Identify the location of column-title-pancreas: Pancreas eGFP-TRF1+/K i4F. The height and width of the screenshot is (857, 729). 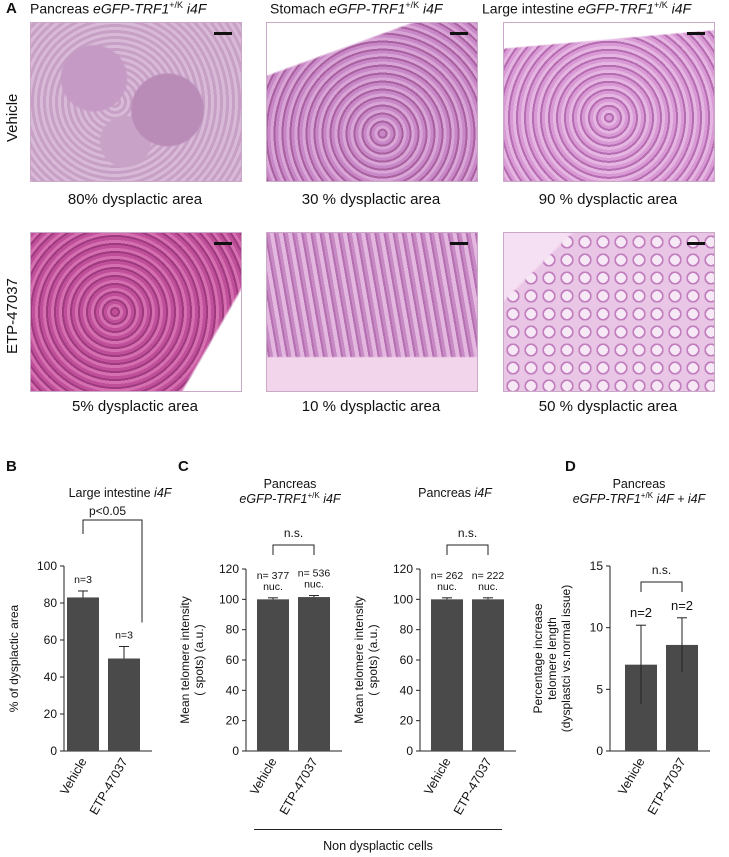
(118, 8).